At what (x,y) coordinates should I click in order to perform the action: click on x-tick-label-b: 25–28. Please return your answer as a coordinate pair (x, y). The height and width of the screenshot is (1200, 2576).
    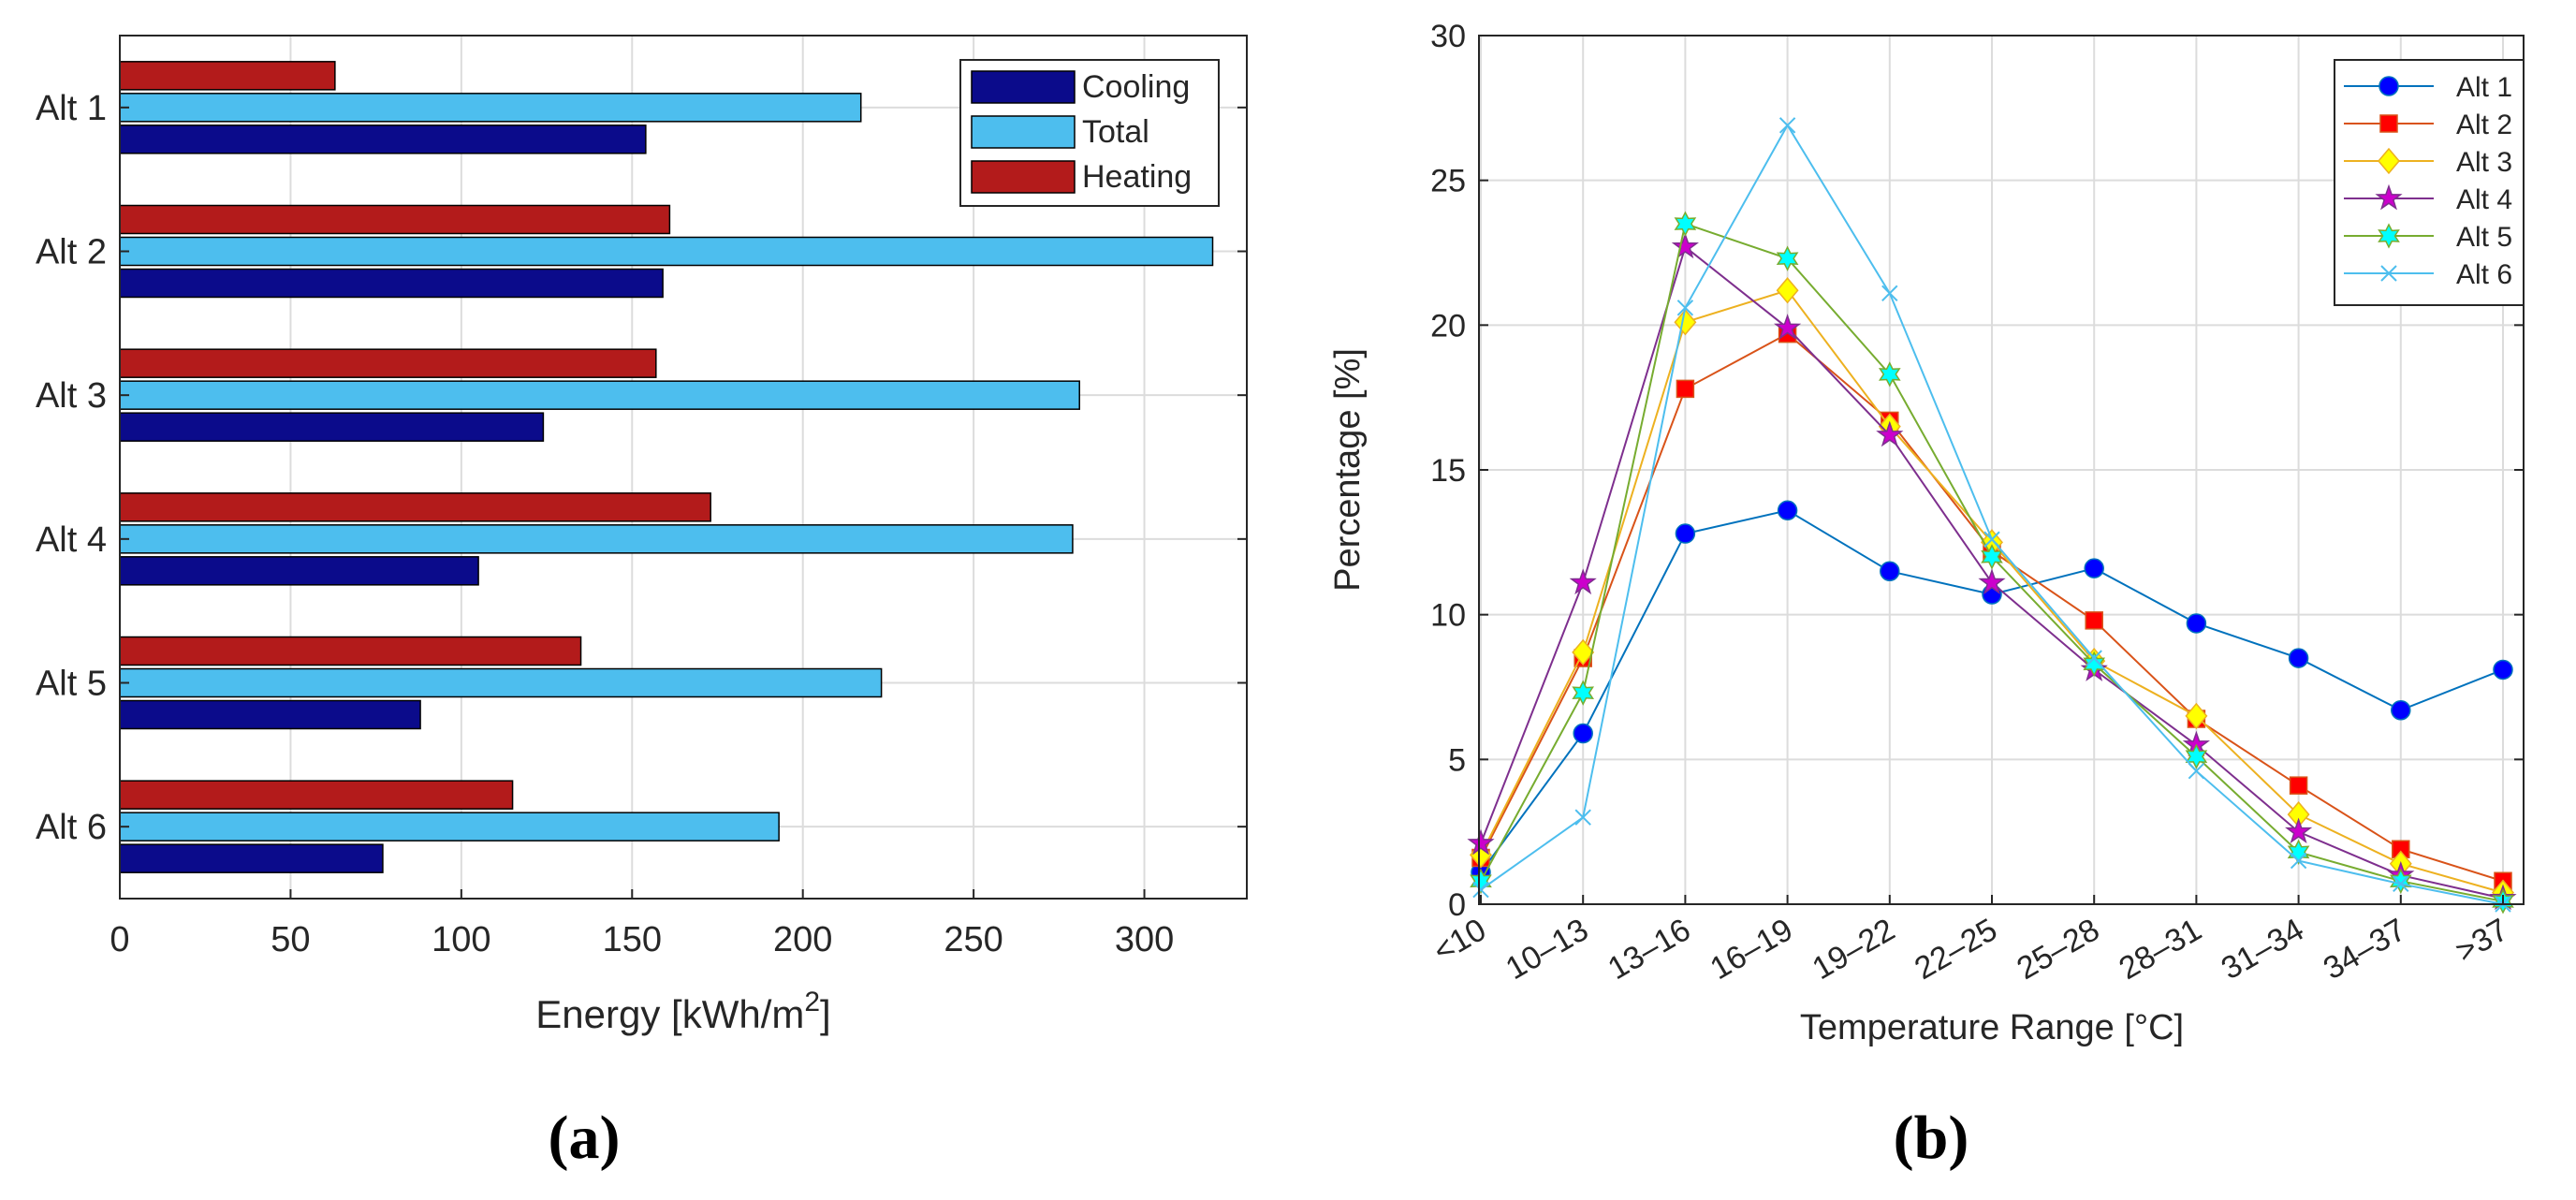
    Looking at the image, I should click on (2058, 949).